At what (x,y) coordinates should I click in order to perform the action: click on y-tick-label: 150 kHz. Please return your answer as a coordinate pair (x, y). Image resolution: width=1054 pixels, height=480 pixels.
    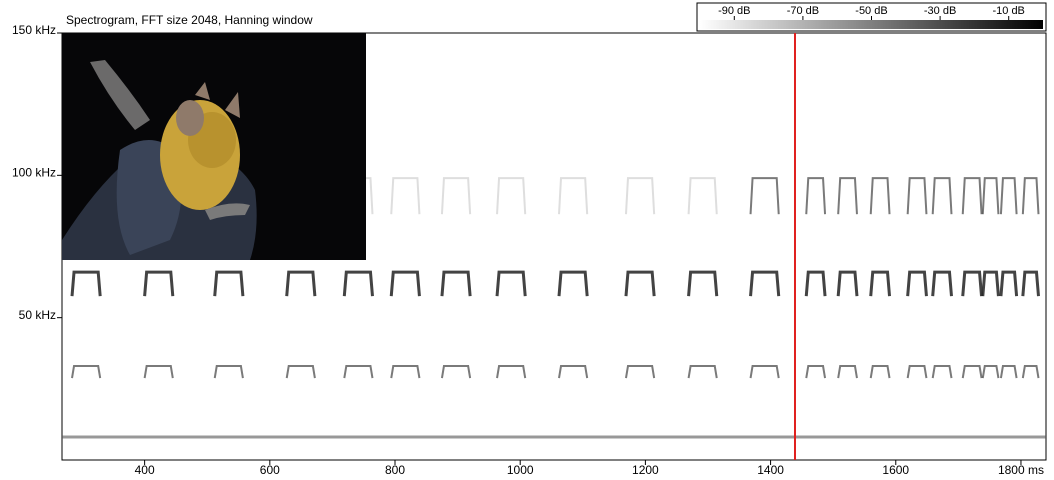
    Looking at the image, I should click on (34, 30).